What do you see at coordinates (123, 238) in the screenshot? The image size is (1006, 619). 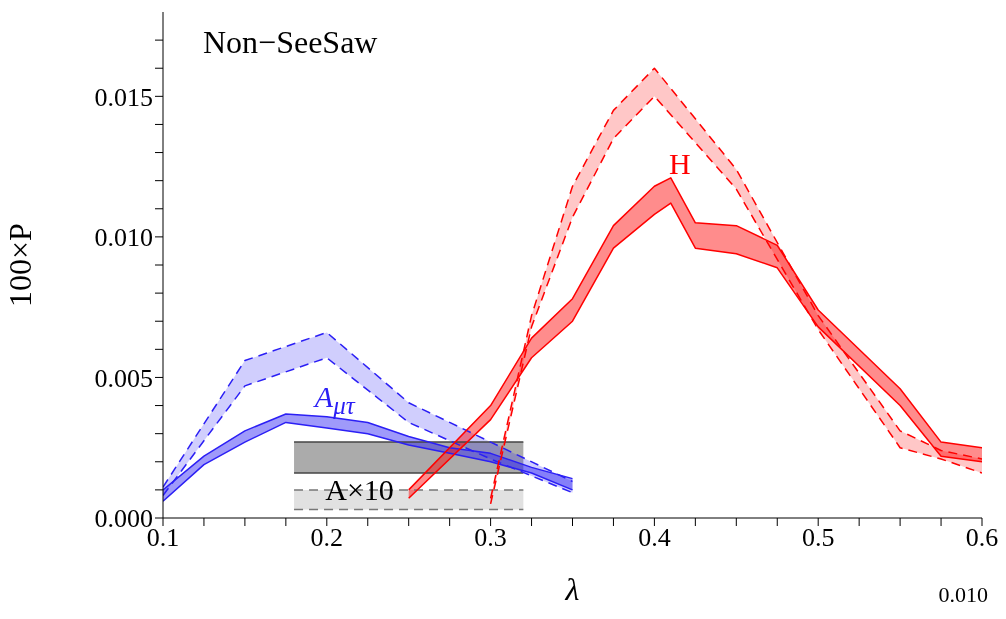 I see `y-tick-label: 0.010` at bounding box center [123, 238].